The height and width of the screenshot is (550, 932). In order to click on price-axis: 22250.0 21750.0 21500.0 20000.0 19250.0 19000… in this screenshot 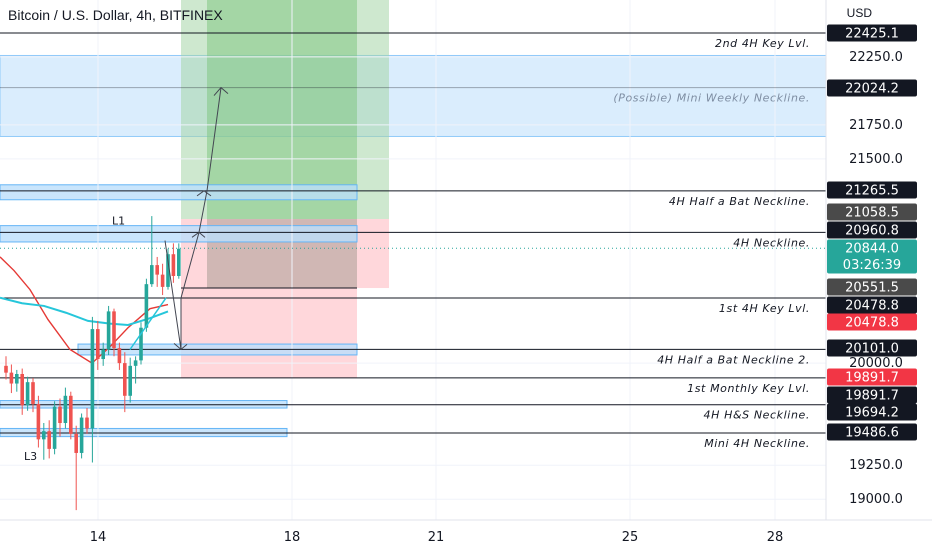, I will do `click(871, 260)`.